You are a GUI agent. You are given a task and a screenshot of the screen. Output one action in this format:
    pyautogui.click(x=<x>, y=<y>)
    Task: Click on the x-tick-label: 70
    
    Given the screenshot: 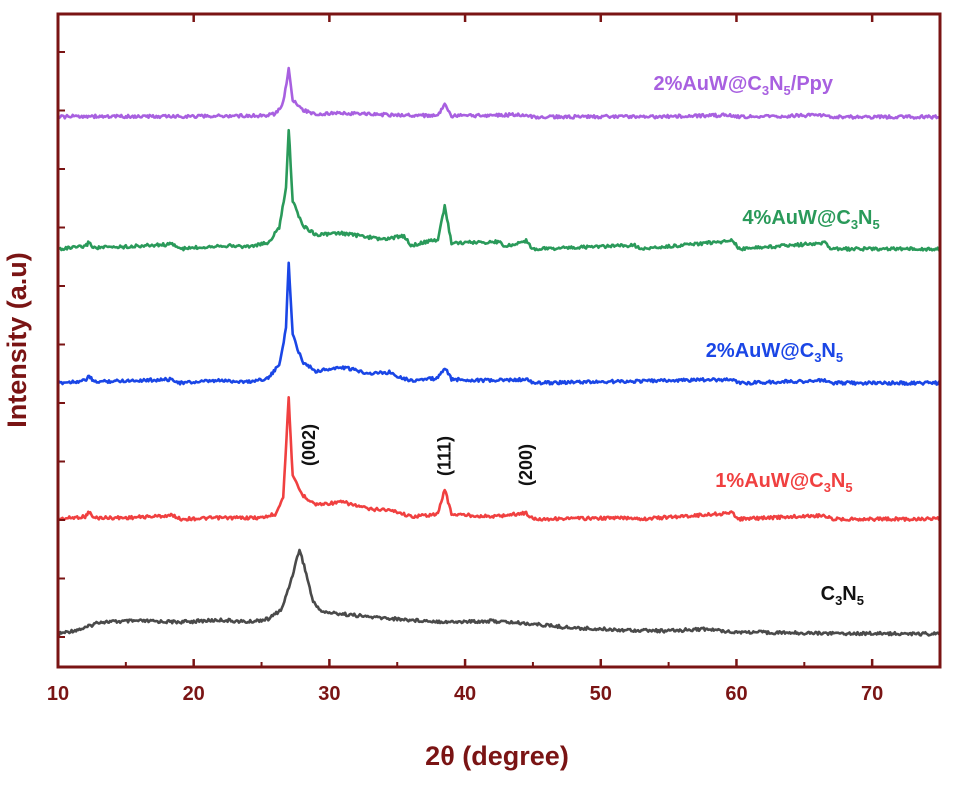 What is the action you would take?
    pyautogui.click(x=872, y=694)
    